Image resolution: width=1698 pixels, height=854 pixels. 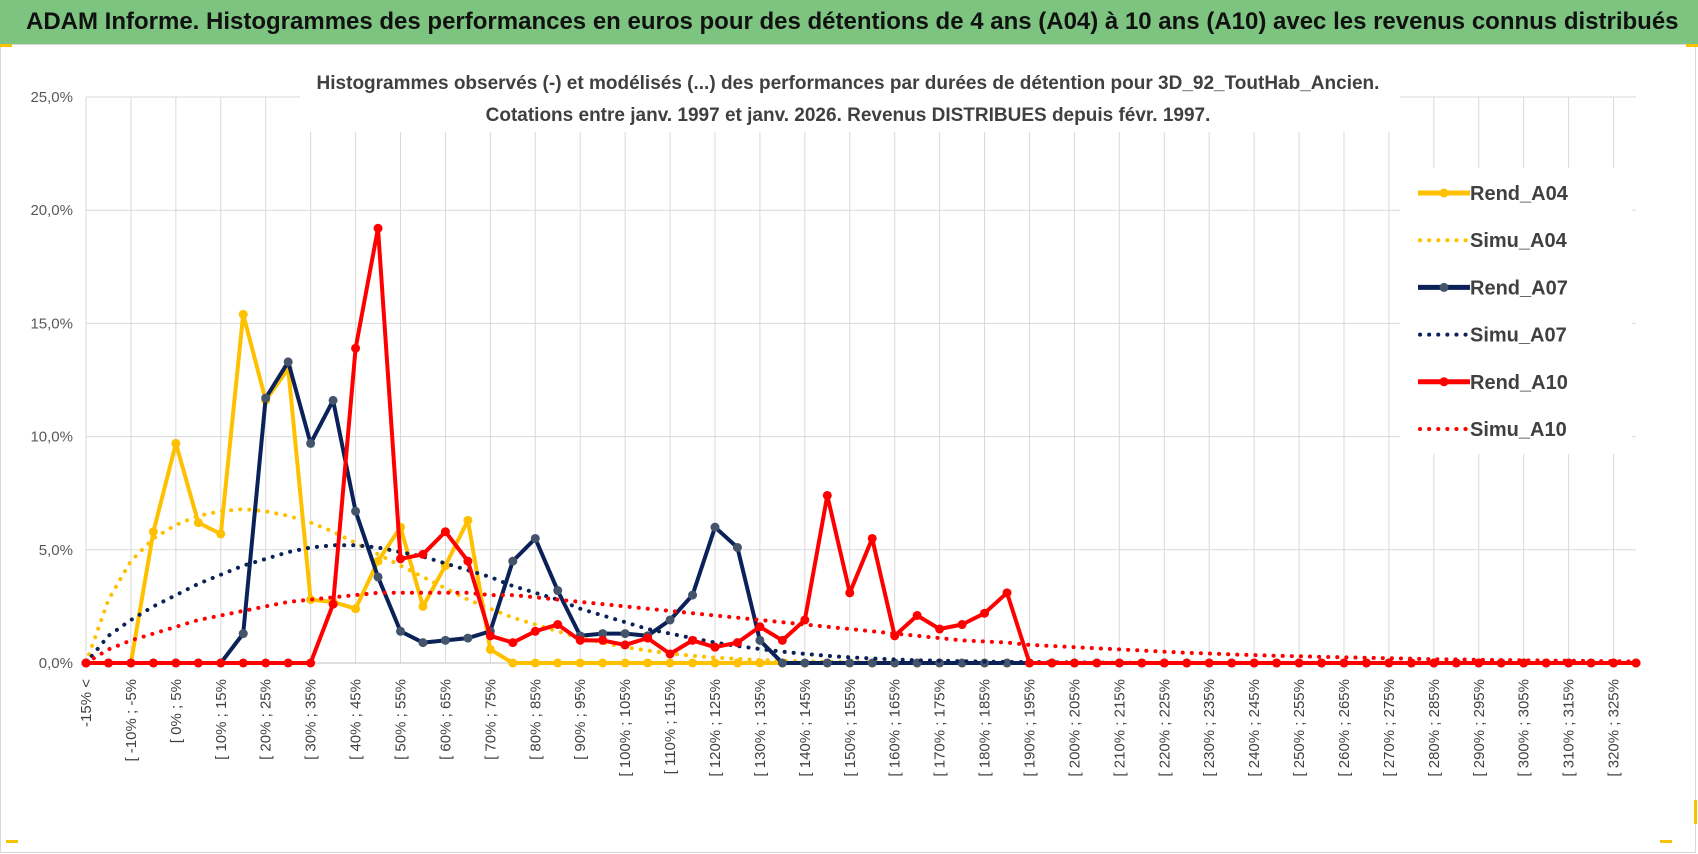 I want to click on legend-item-Simu_A04: Simu_A04, so click(x=1493, y=241).